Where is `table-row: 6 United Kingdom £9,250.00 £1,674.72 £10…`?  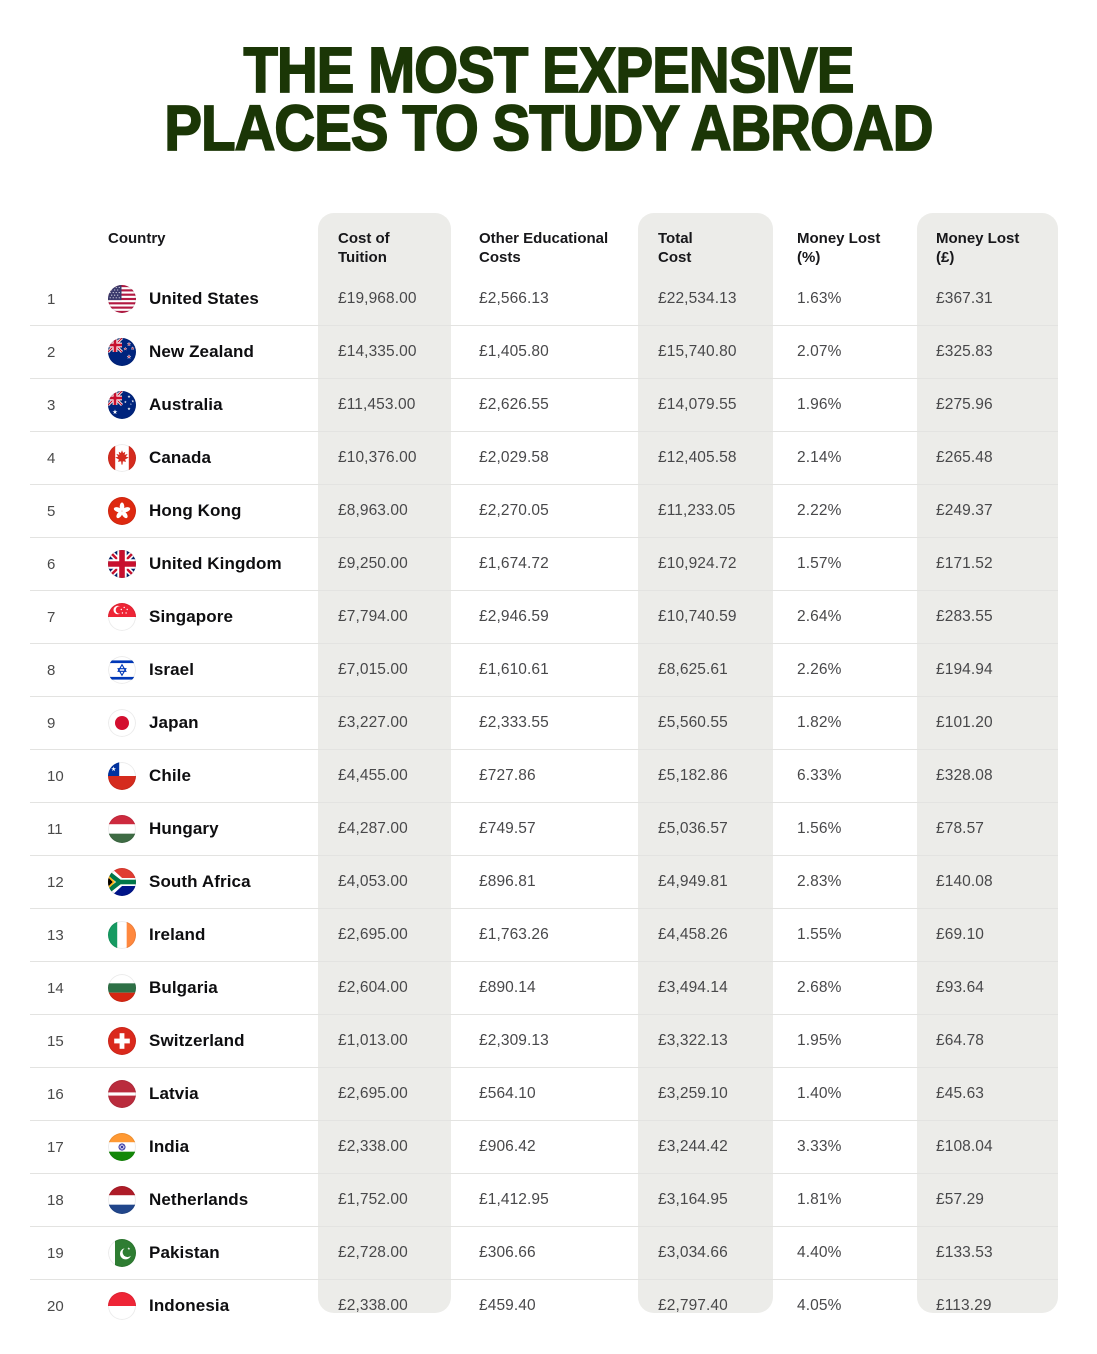 table-row: 6 United Kingdom £9,250.00 £1,674.72 £10… is located at coordinates (544, 565).